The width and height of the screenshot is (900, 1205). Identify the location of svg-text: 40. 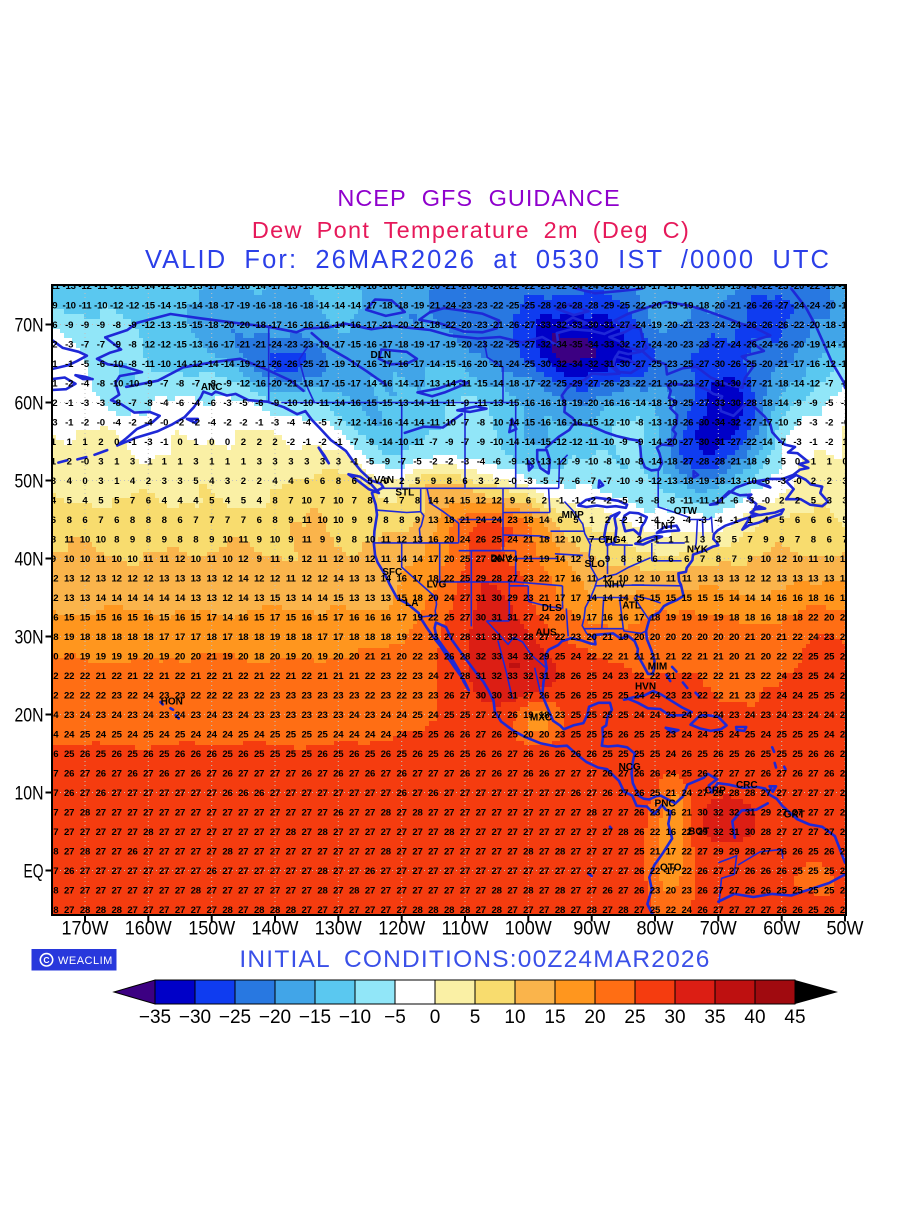
(754, 1017).